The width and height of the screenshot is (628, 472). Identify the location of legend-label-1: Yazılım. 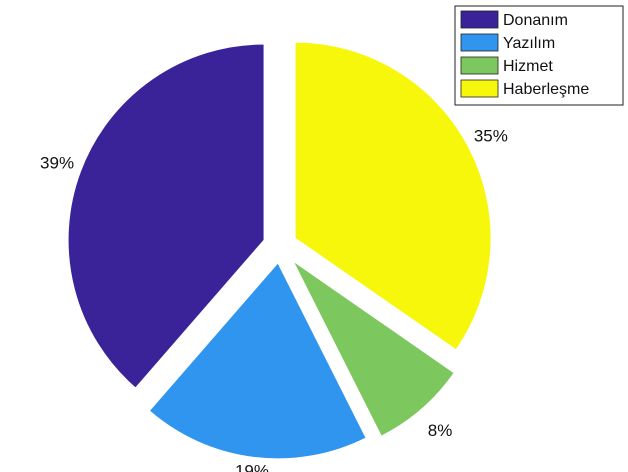
(529, 43).